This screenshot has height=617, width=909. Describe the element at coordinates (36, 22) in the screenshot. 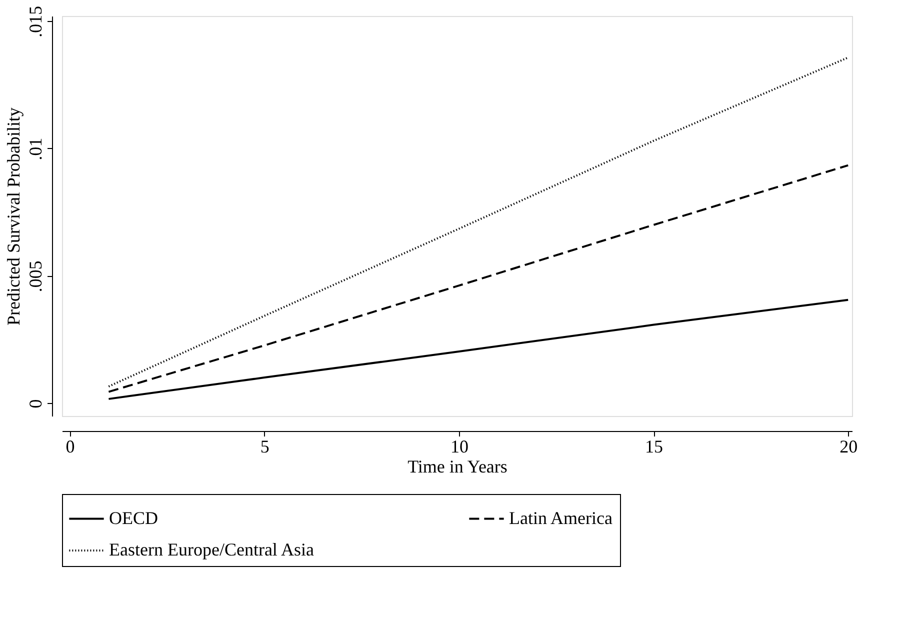

I see `y-tick-label: .015` at that location.